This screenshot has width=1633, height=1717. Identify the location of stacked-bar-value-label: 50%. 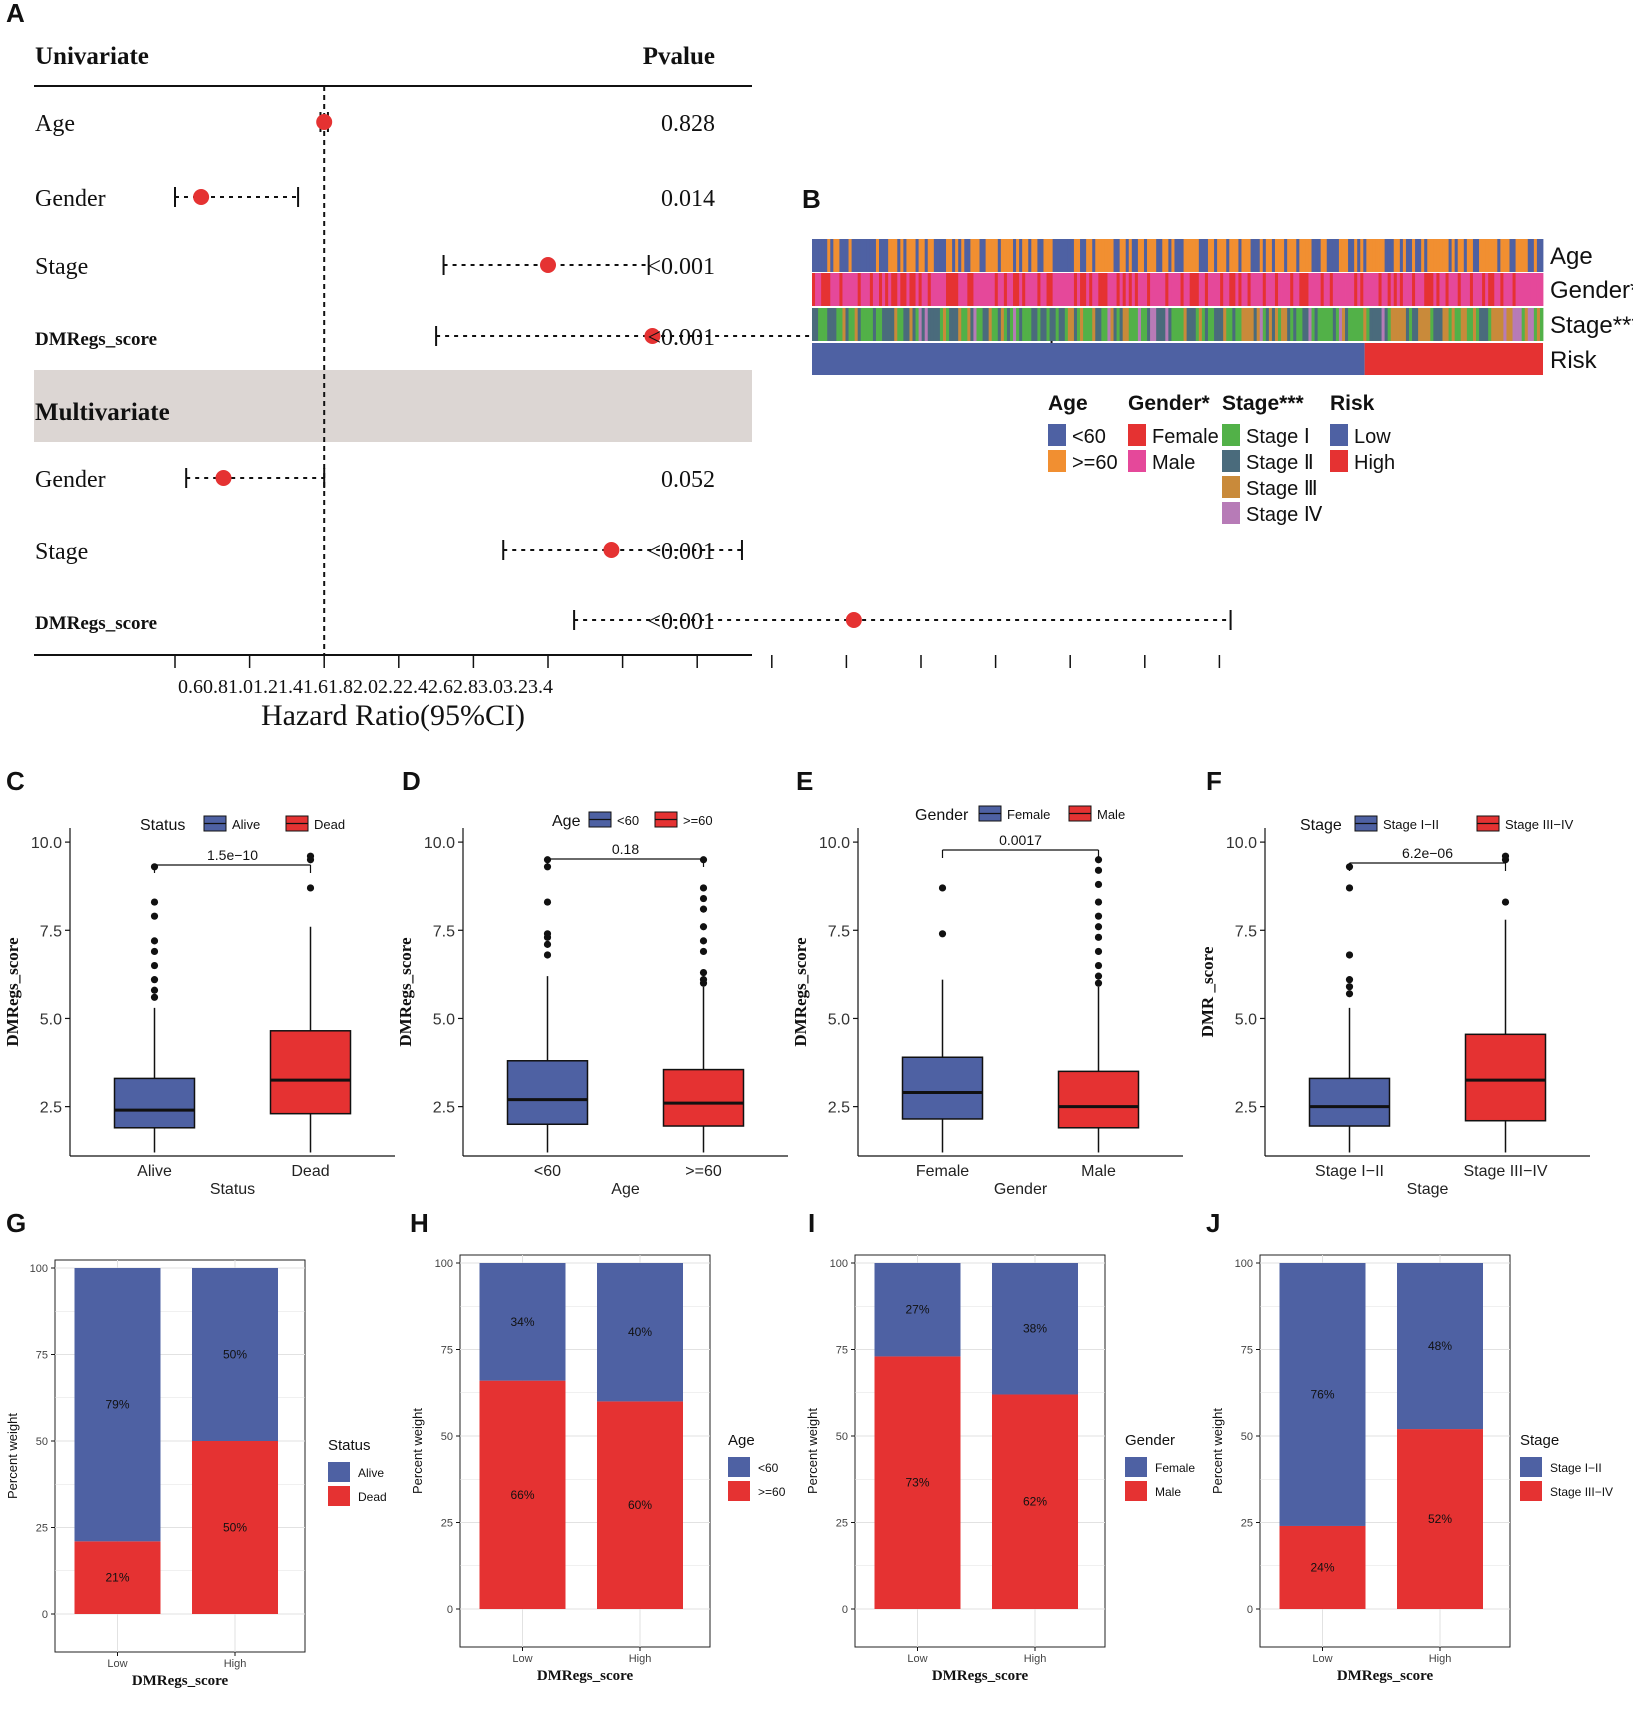
(235, 1528).